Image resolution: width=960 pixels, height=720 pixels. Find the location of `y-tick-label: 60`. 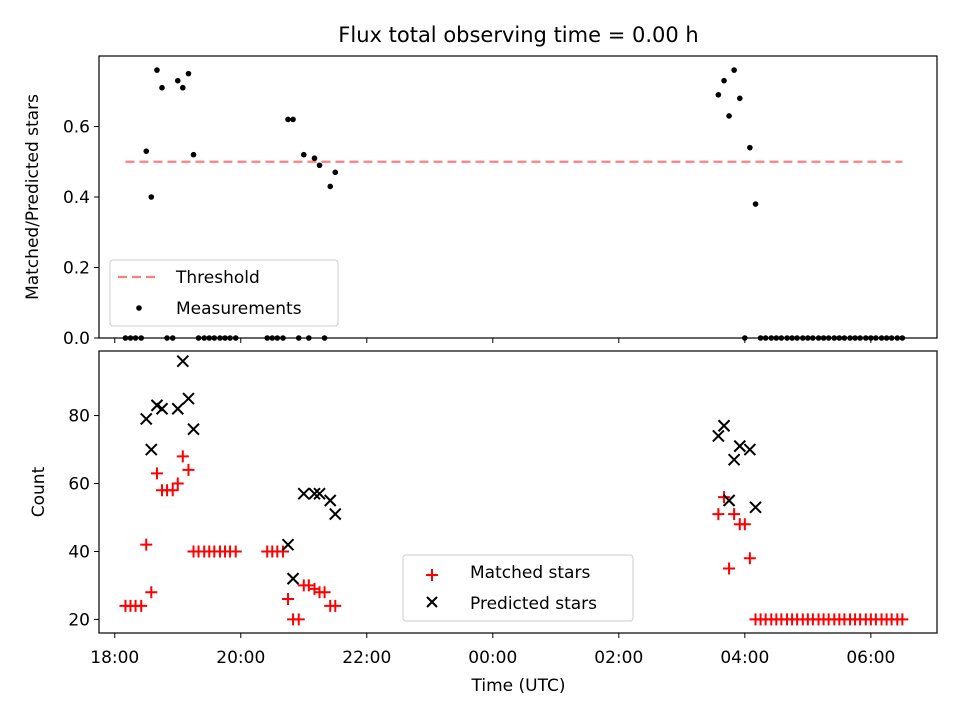

y-tick-label: 60 is located at coordinates (79, 485).